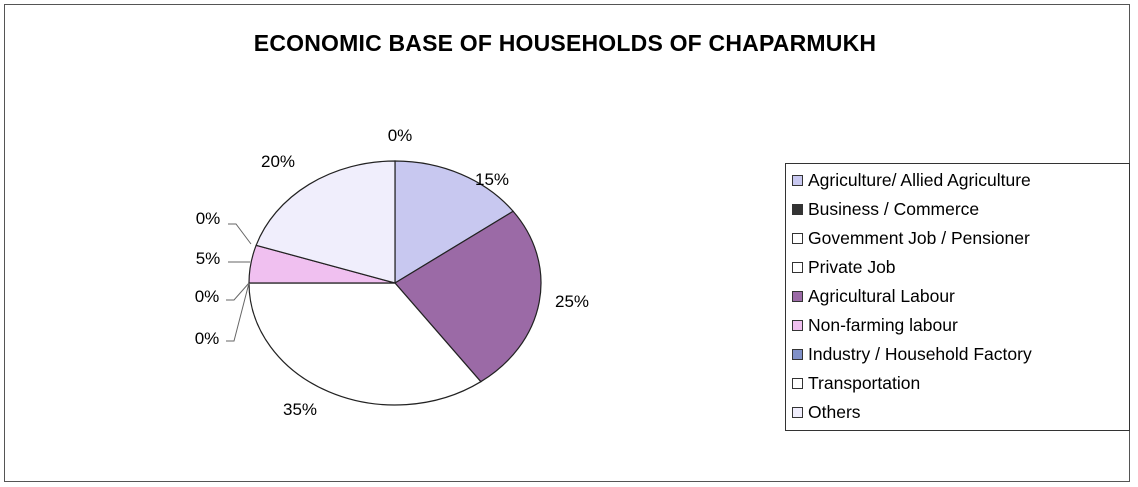  Describe the element at coordinates (919, 180) in the screenshot. I see `legend-label: Agriculture/ Allied Agriculture` at that location.